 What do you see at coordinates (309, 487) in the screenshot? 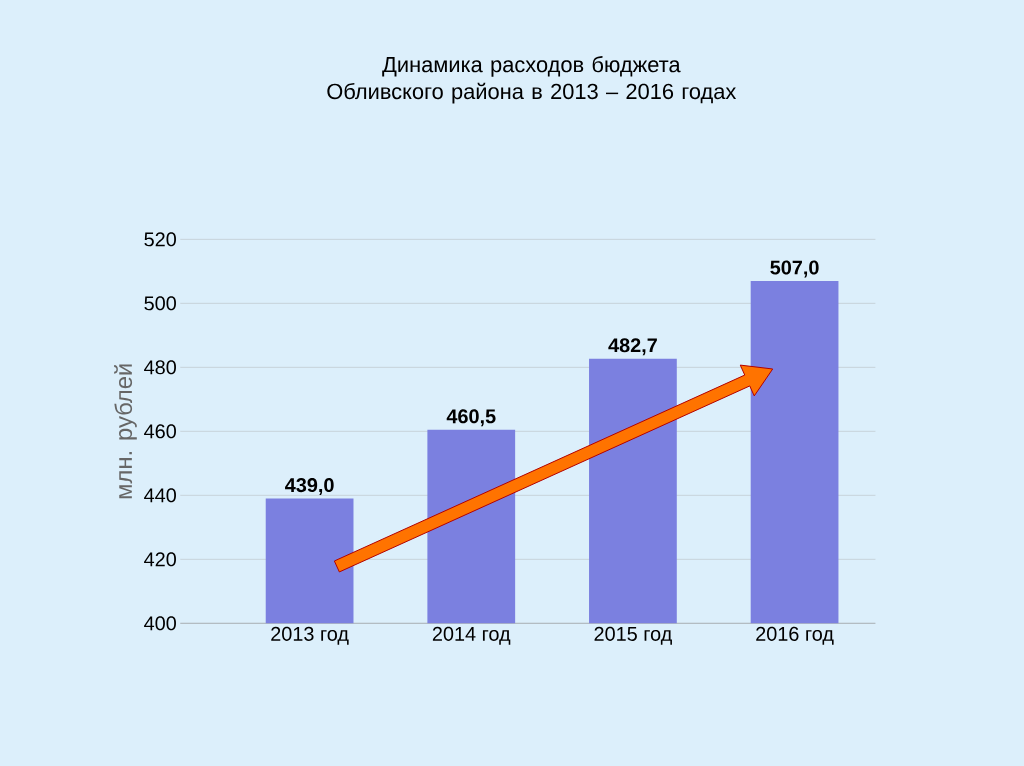
I see `data-label: 439,0` at bounding box center [309, 487].